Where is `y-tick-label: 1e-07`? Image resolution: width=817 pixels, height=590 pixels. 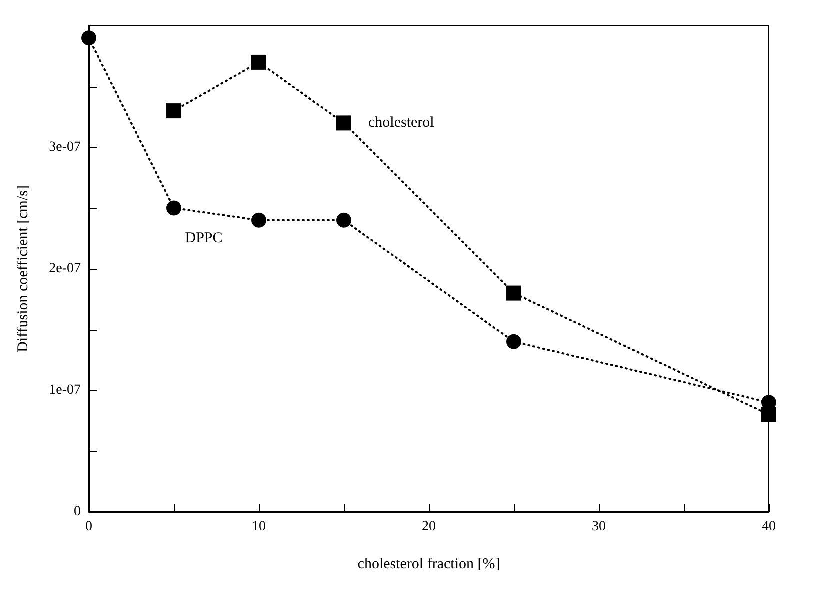
y-tick-label: 1e-07 is located at coordinates (65, 390).